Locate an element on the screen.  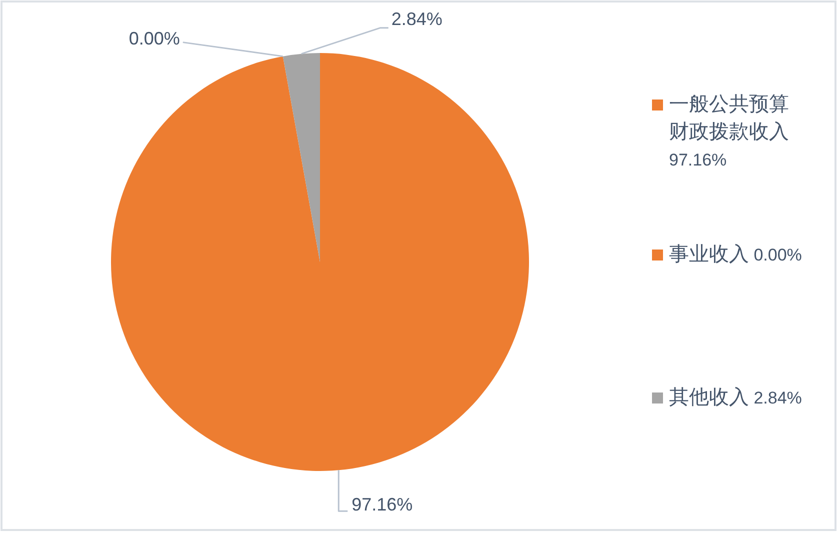
data-label: 2.84% is located at coordinates (416, 19).